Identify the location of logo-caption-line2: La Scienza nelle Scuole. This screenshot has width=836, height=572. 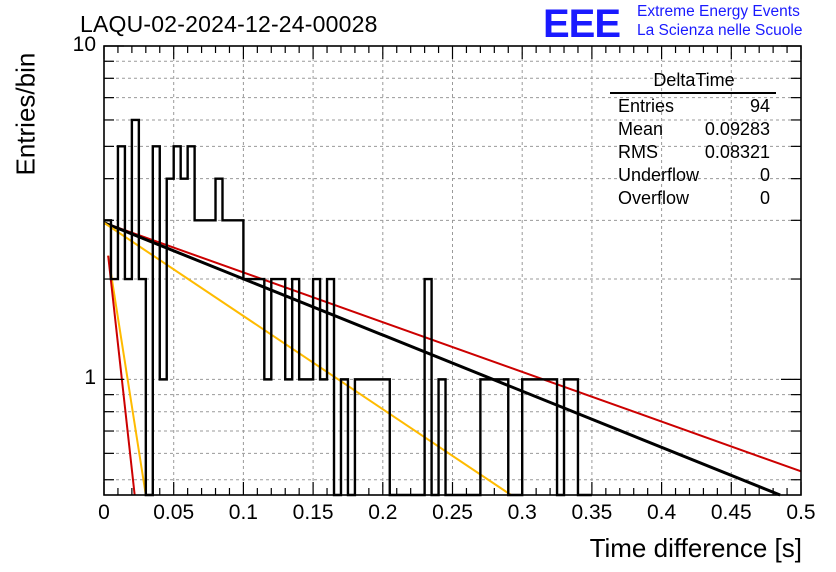
(720, 30).